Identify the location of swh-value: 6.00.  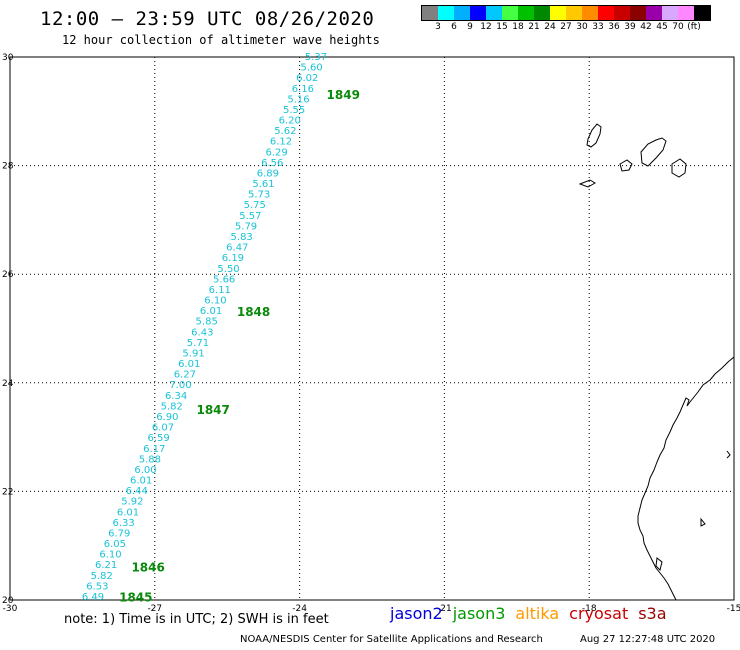
(145, 470).